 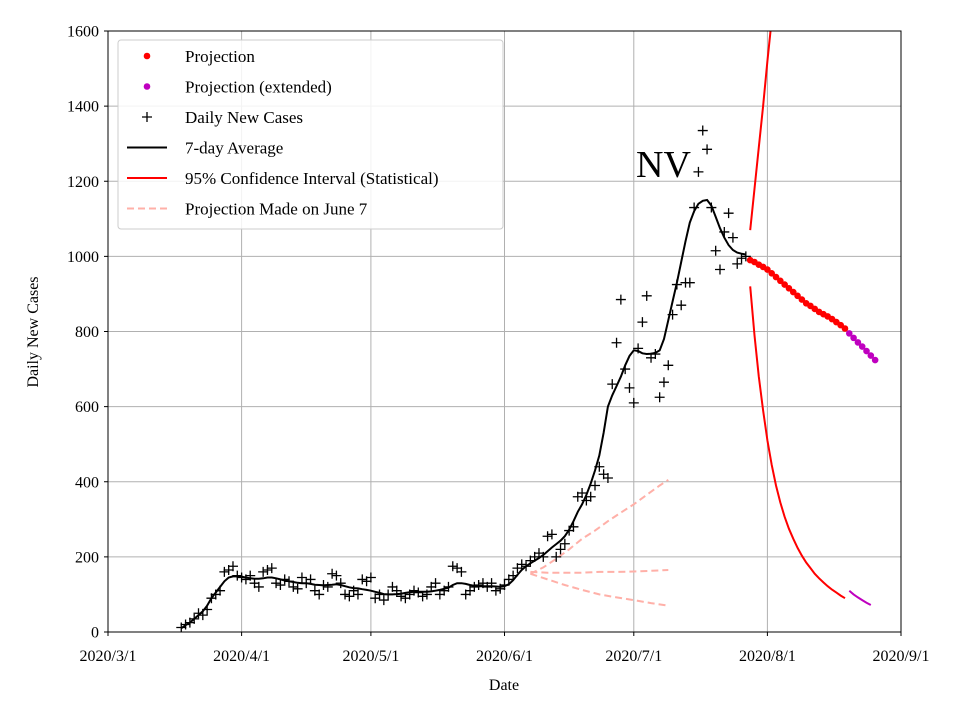 I want to click on legend-label: Projection, so click(x=220, y=56).